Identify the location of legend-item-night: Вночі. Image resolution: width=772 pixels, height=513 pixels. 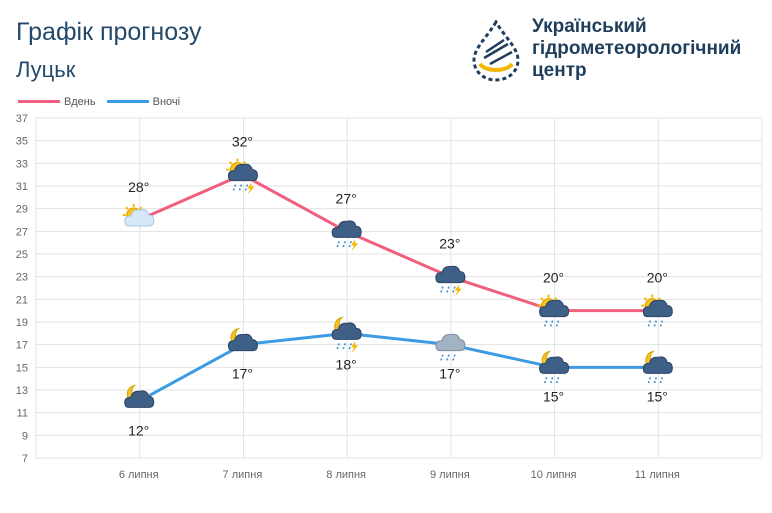
(143, 101).